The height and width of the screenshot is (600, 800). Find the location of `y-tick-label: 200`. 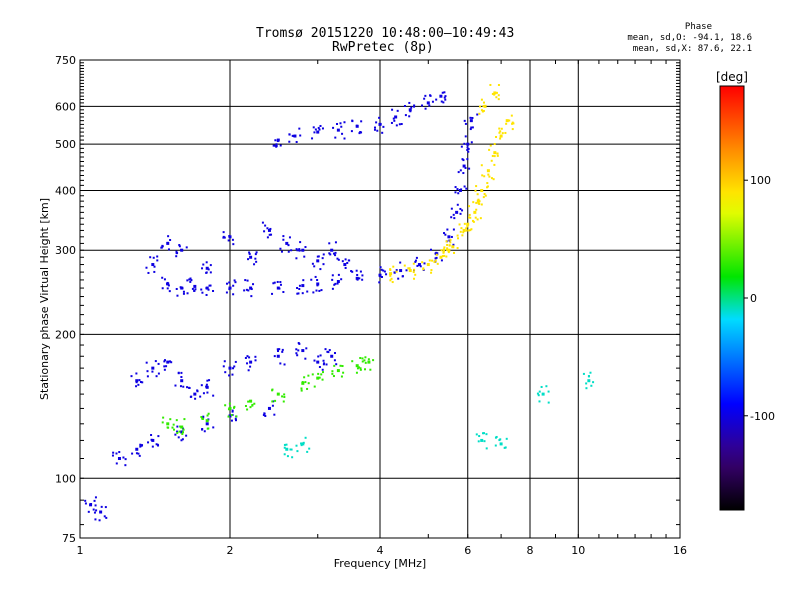

y-tick-label: 200 is located at coordinates (65, 334).